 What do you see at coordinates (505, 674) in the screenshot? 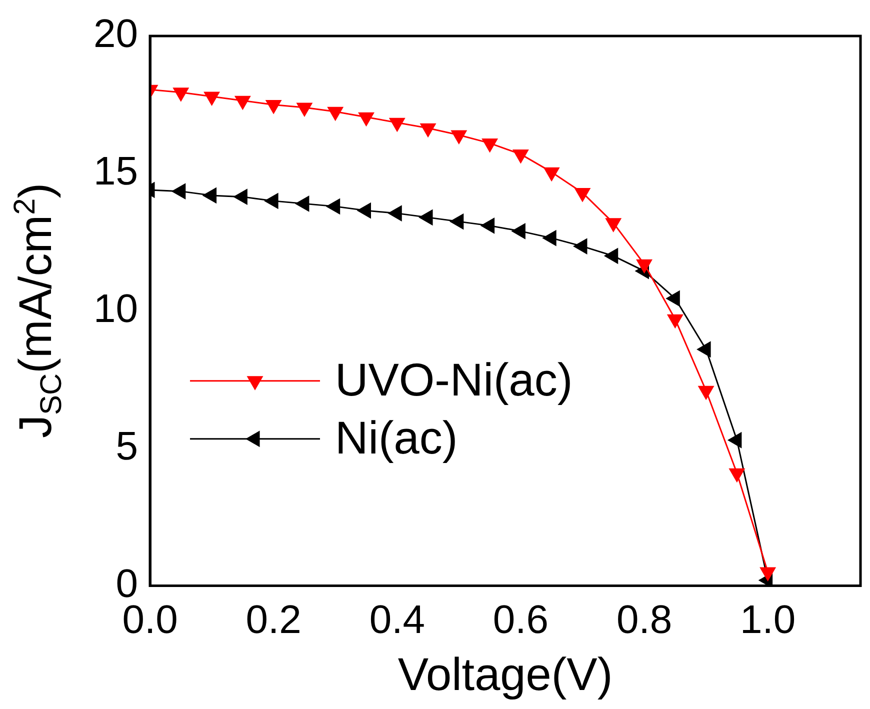
I see `x-axis-title: Voltage(V)` at bounding box center [505, 674].